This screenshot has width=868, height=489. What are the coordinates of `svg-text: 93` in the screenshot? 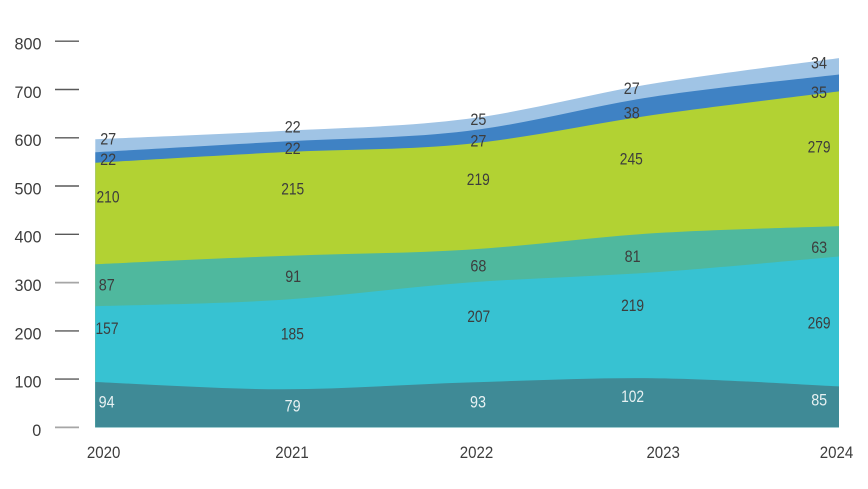 It's located at (478, 403).